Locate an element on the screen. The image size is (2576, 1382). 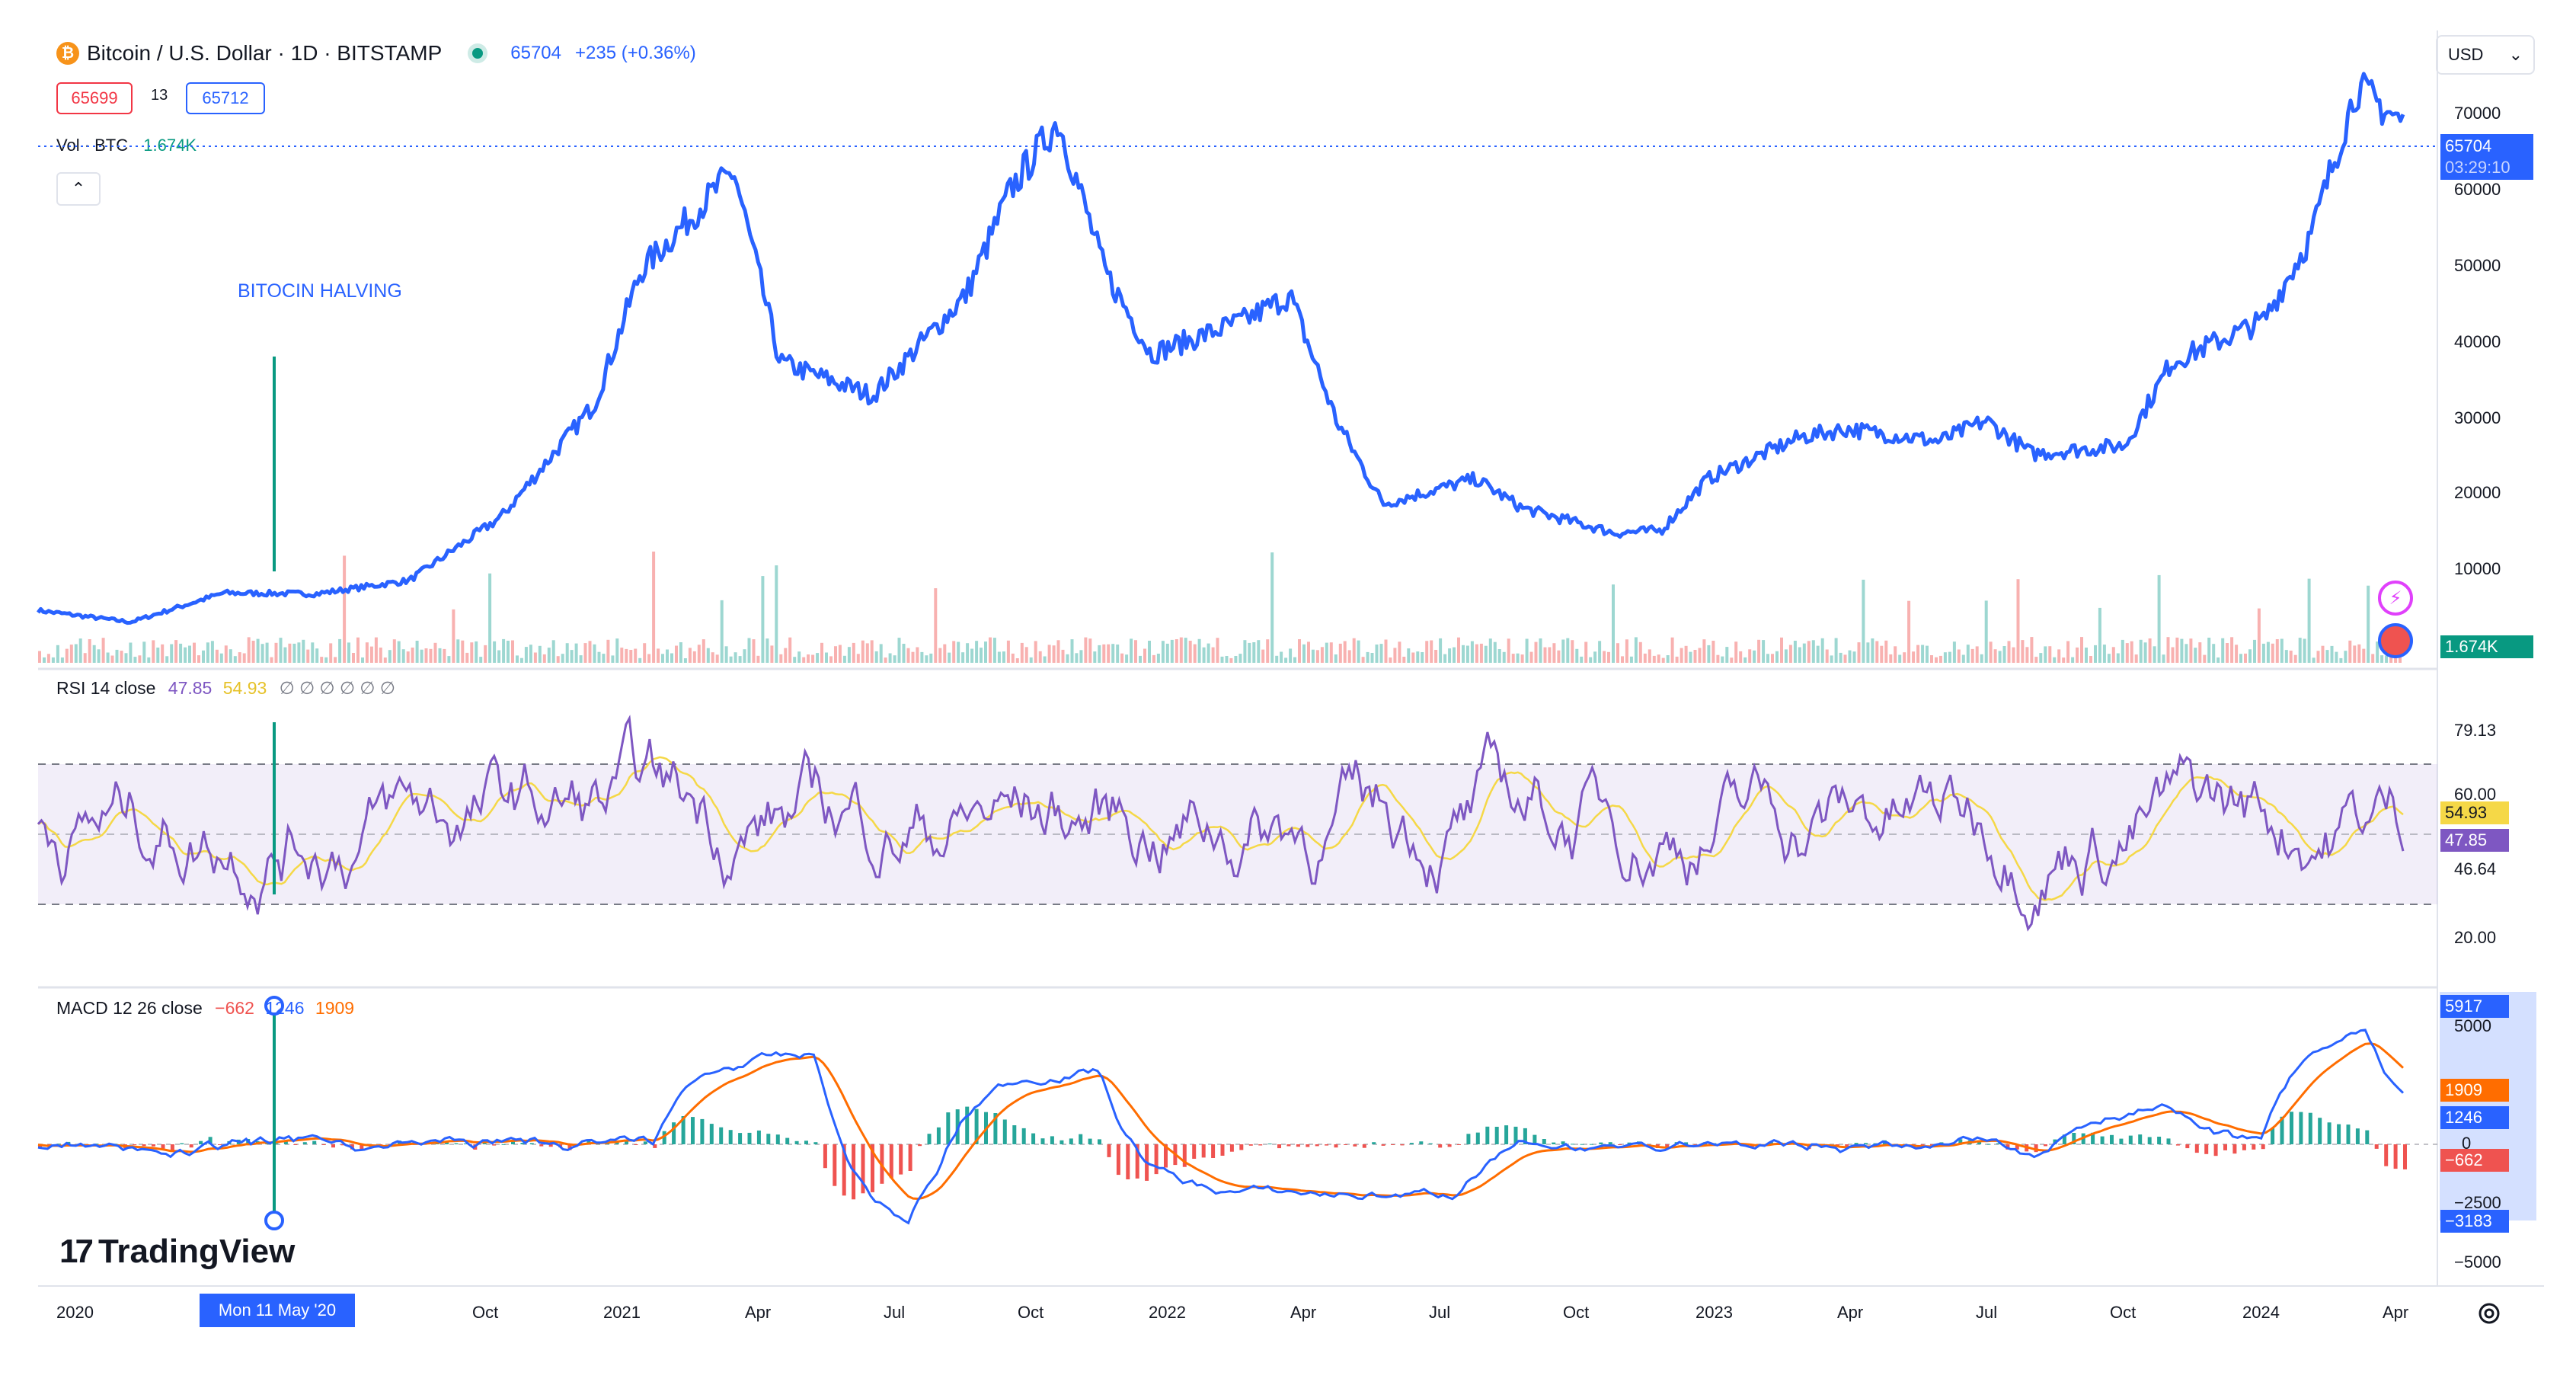
rsi-line is located at coordinates (1221, 824).